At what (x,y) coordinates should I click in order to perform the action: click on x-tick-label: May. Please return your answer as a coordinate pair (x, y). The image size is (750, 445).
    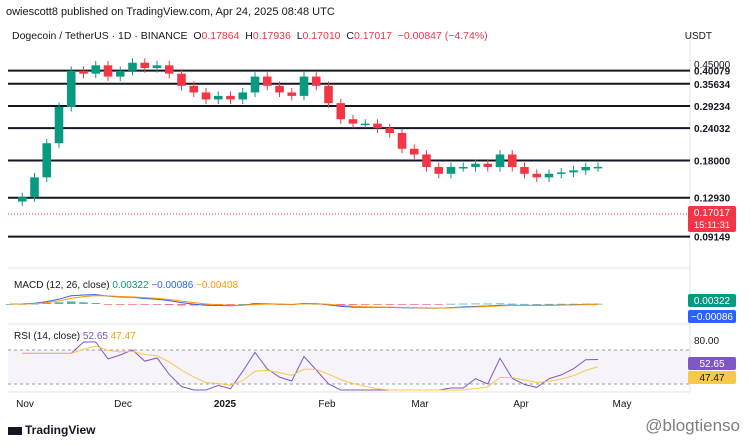
    Looking at the image, I should click on (622, 404).